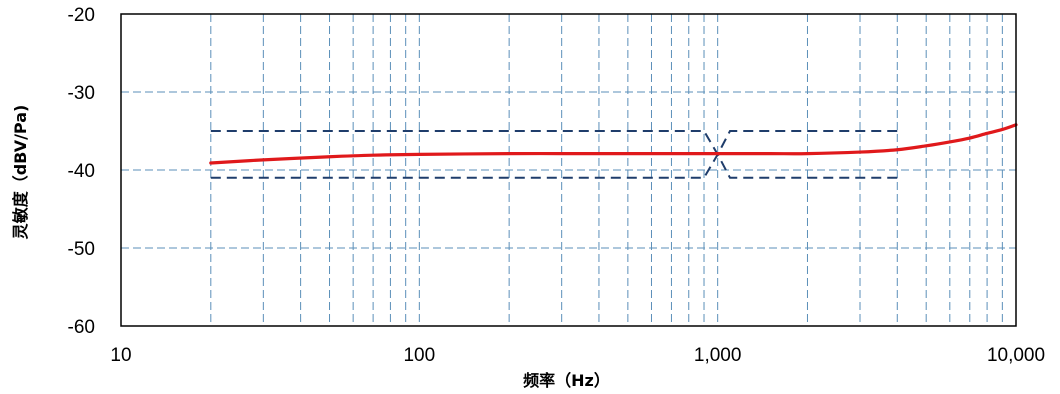  I want to click on x-tick-label: 1,000, so click(718, 355).